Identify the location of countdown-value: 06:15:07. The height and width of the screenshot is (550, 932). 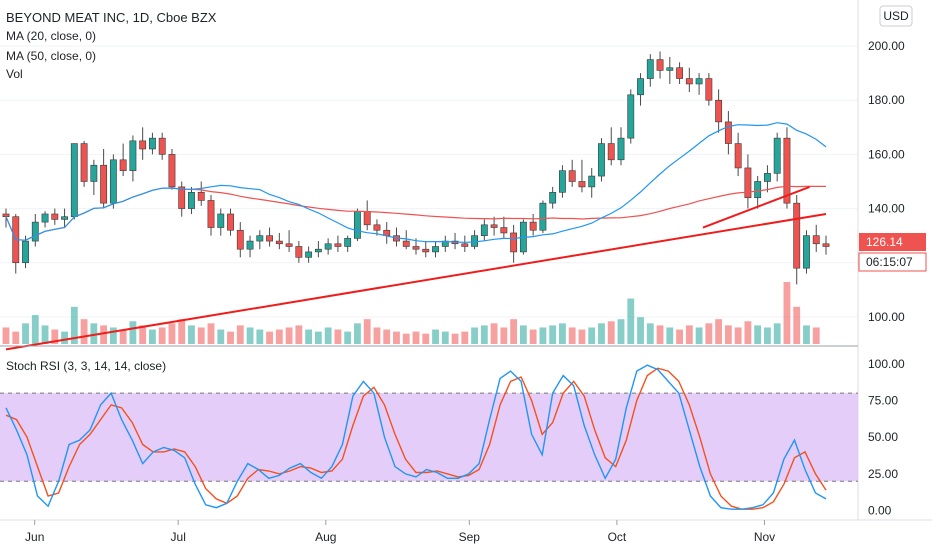
(889, 262).